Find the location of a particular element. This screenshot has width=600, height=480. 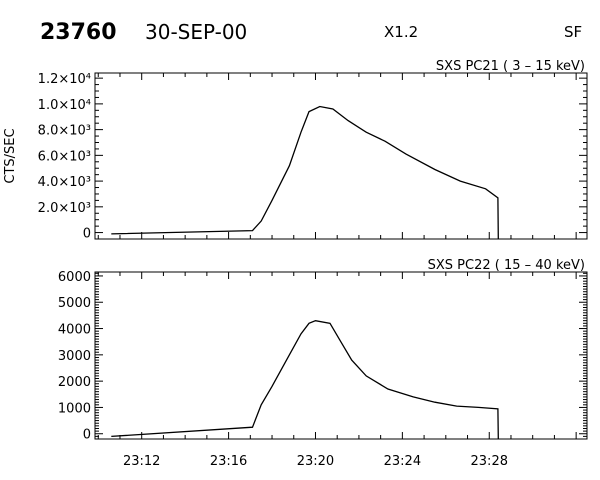

event-id: 23760 is located at coordinates (78, 32).